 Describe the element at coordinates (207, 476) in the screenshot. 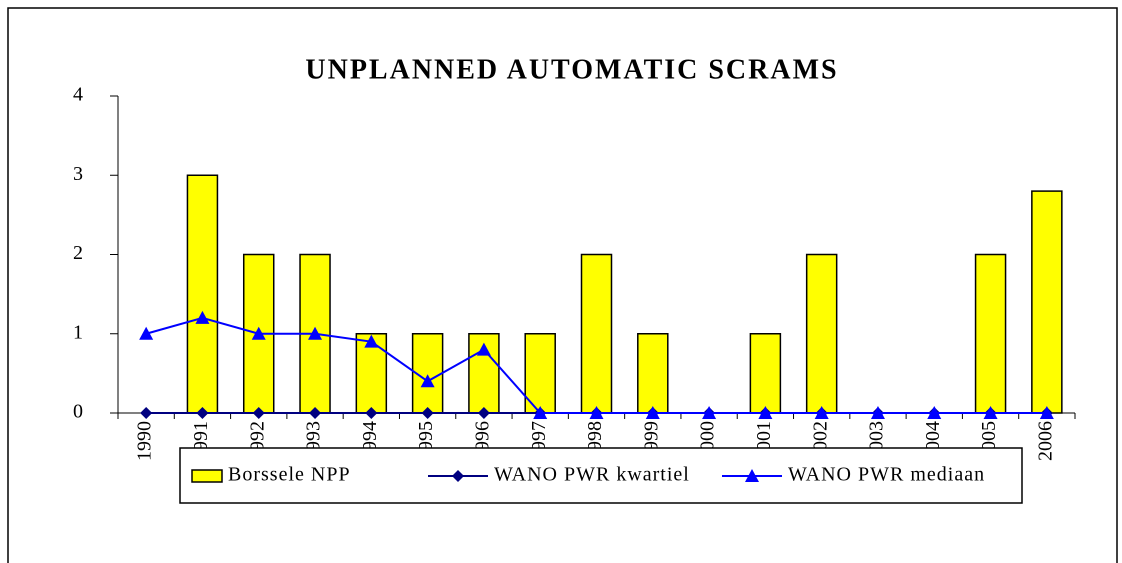

I see `legend-swatch` at that location.